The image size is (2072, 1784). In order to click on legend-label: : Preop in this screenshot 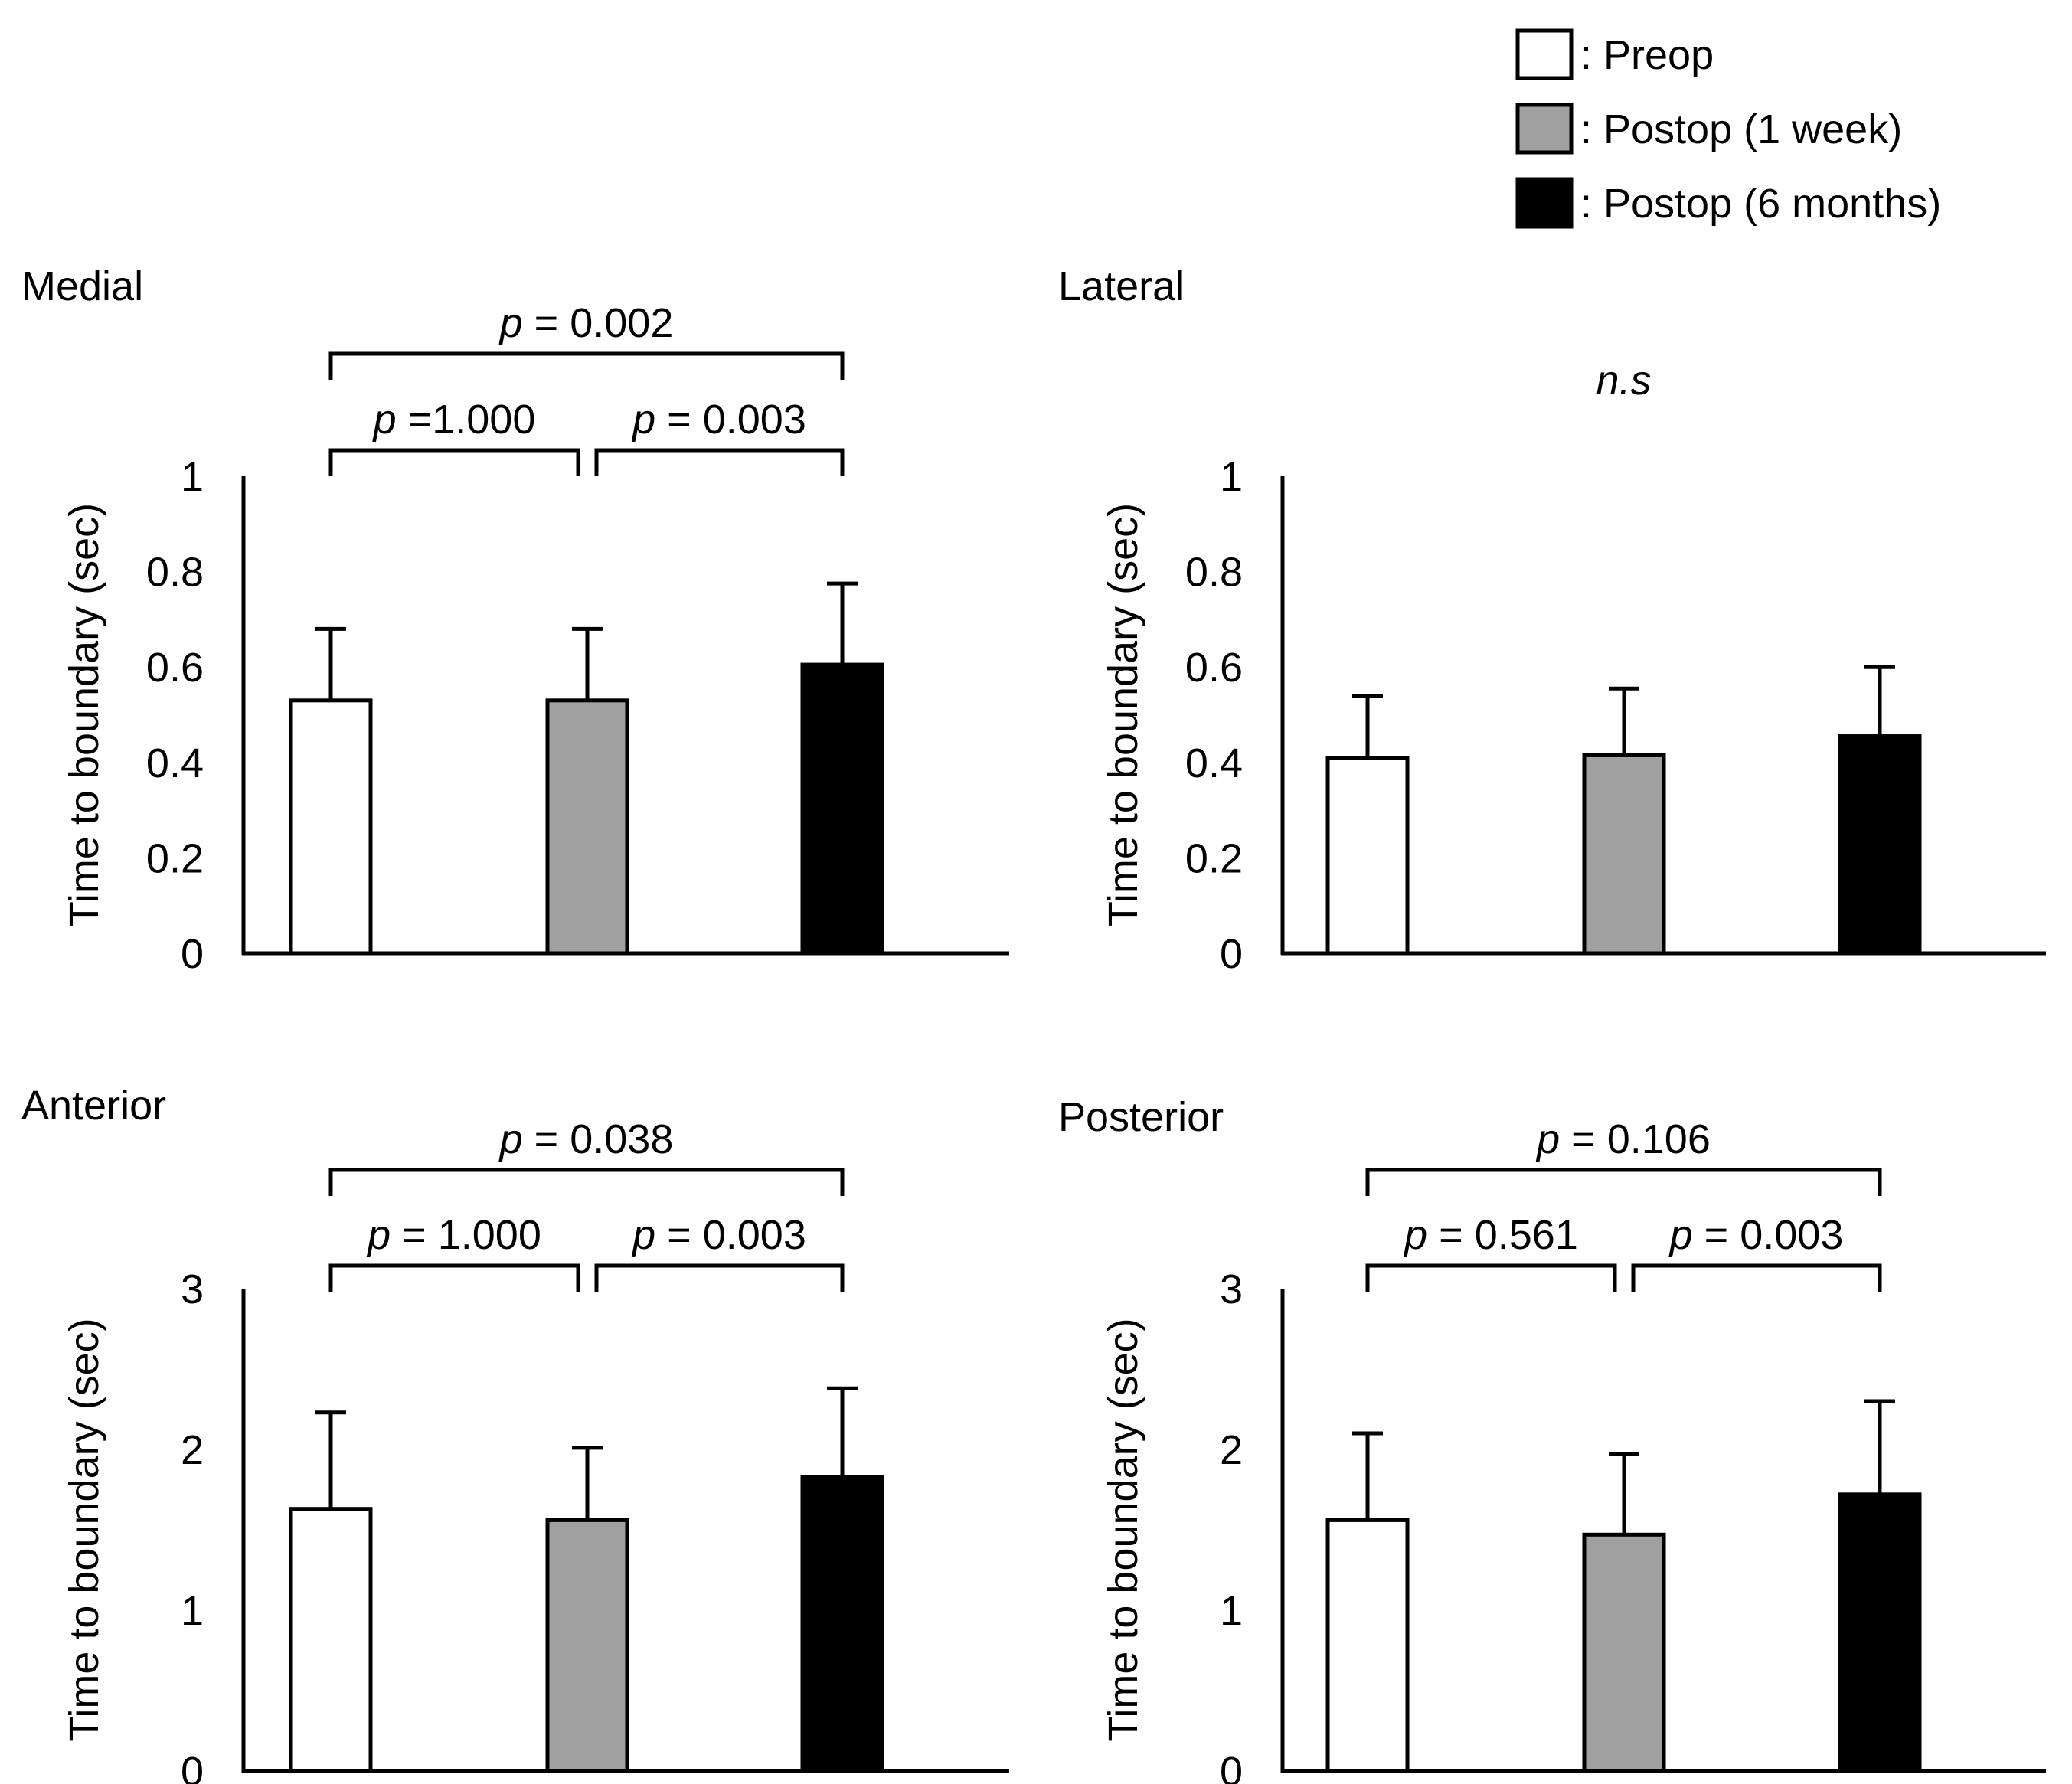, I will do `click(1647, 55)`.